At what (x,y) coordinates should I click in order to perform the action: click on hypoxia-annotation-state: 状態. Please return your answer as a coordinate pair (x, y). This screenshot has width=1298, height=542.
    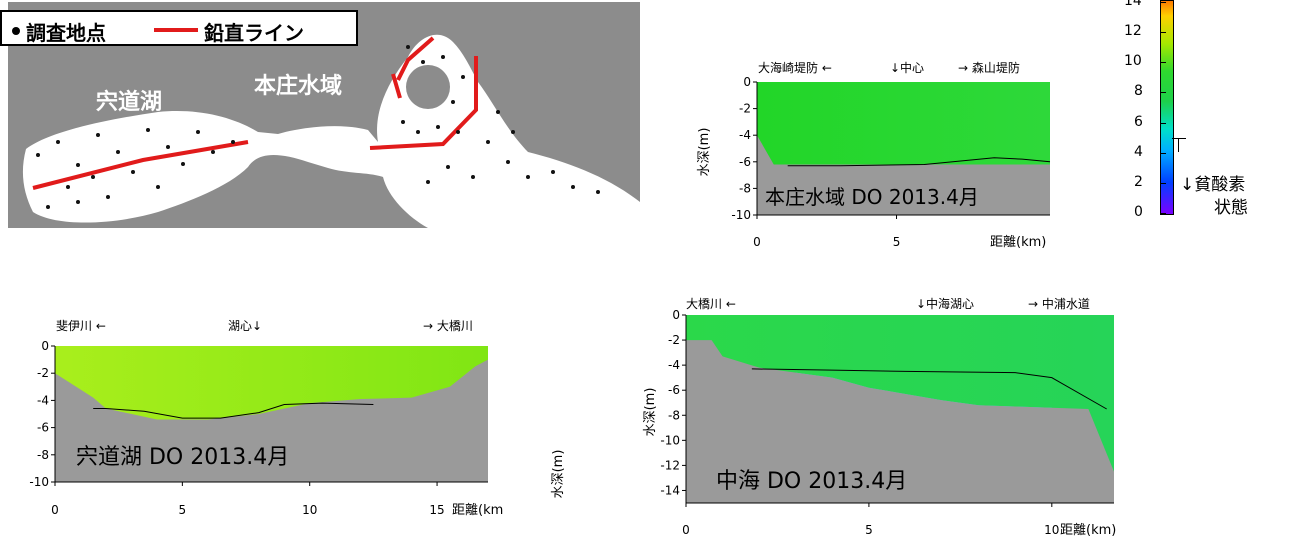
    Looking at the image, I should click on (1231, 208).